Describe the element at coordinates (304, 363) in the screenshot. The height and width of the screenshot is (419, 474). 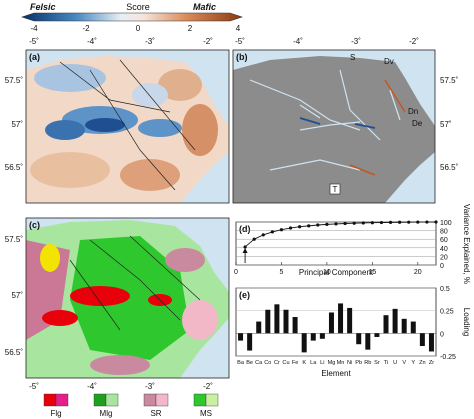
I see `x-tick-label: K` at that location.